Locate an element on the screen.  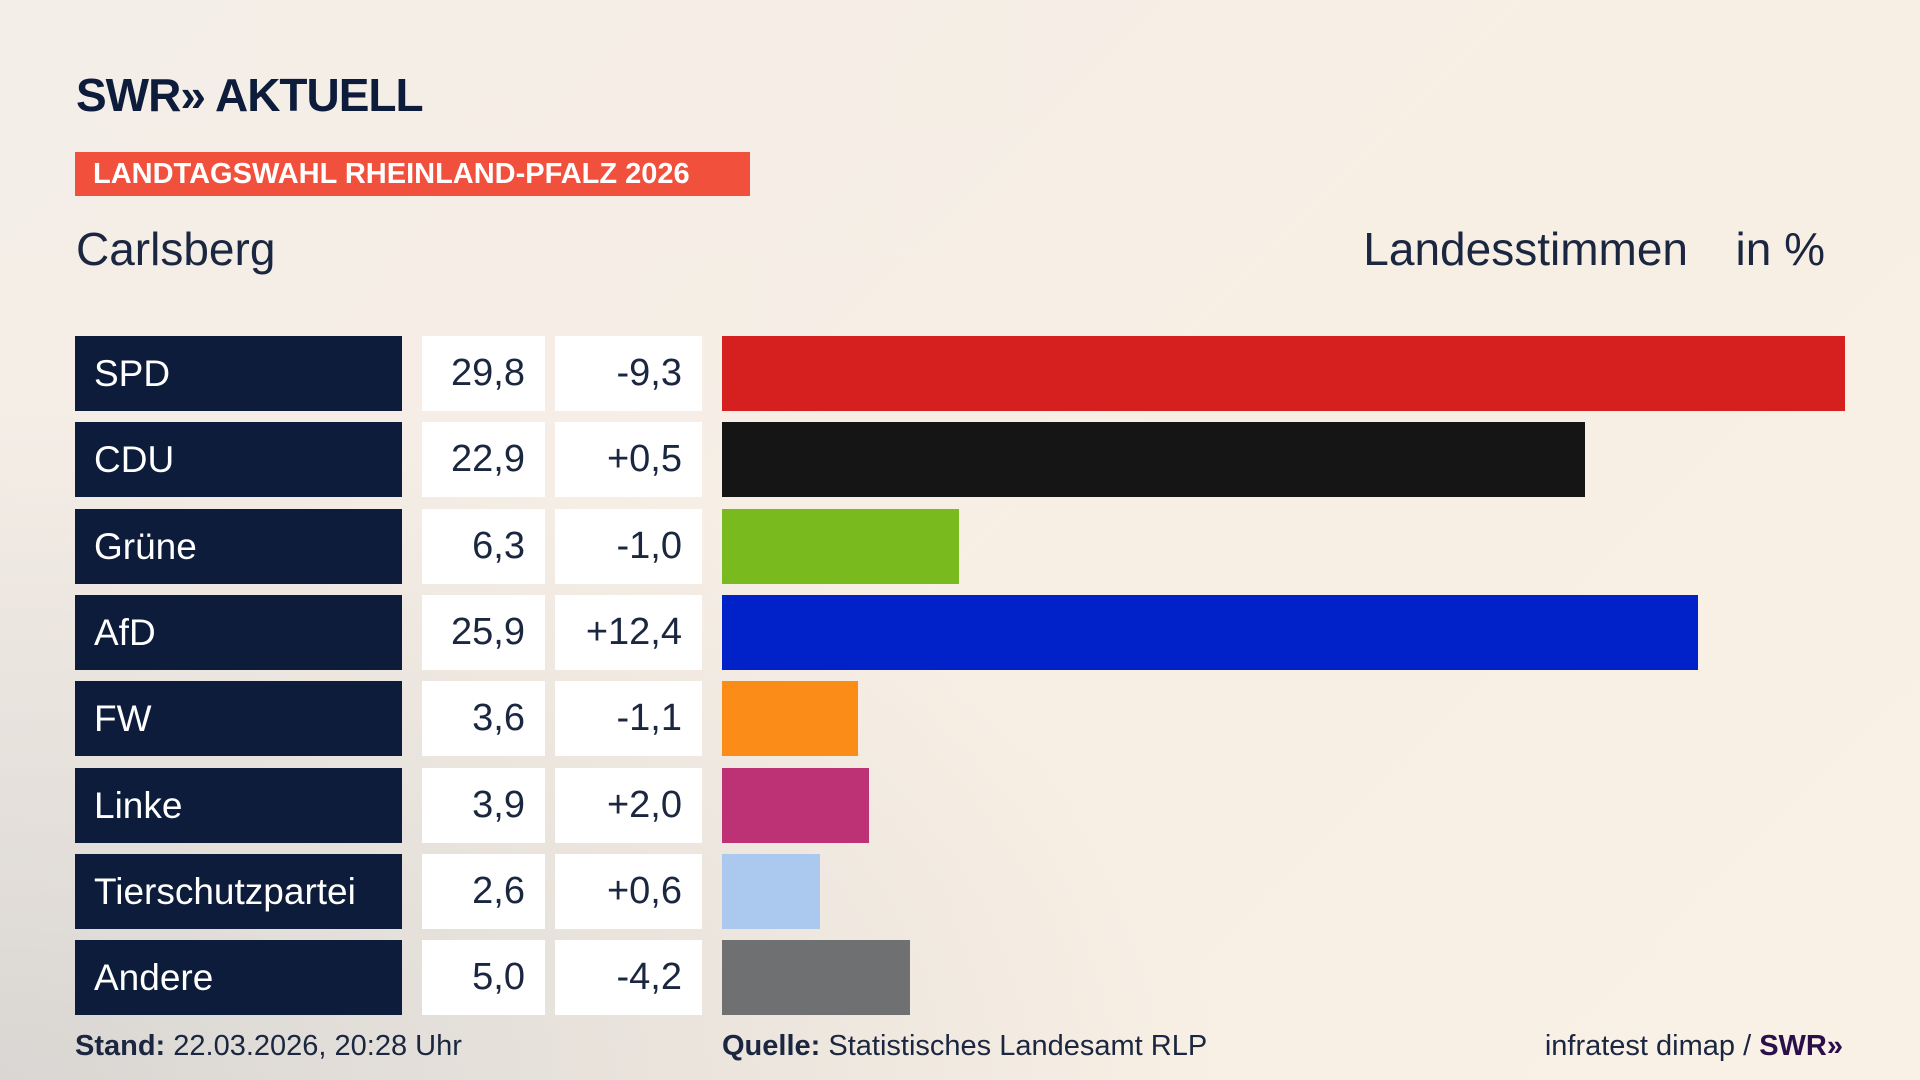
stand: Stand: 22.03.2026, 20:28 Uhr is located at coordinates (268, 1046).